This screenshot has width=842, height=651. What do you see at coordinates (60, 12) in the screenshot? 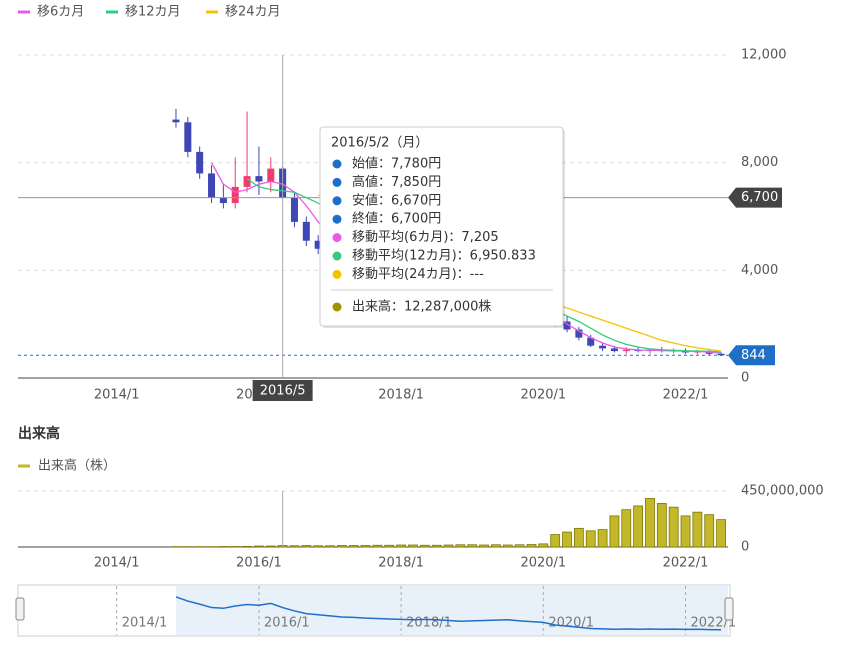
I see `legend-label: 移6カ月` at bounding box center [60, 12].